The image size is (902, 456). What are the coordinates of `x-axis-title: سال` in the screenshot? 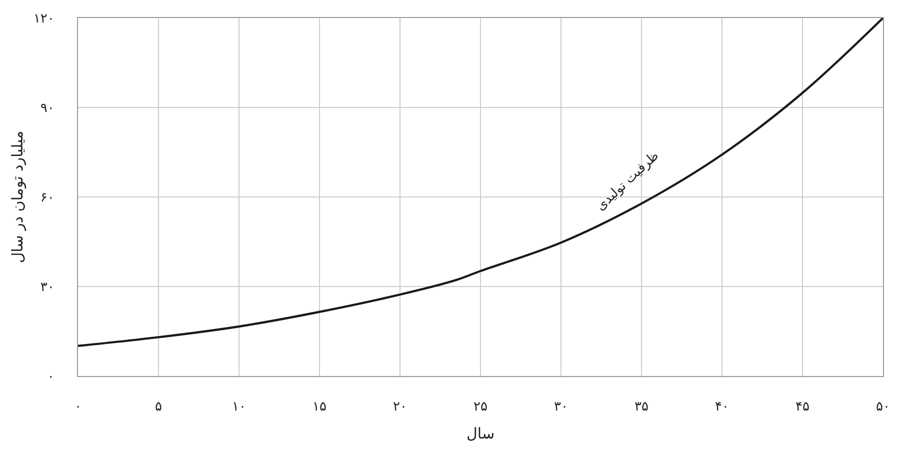 It's located at (480, 433).